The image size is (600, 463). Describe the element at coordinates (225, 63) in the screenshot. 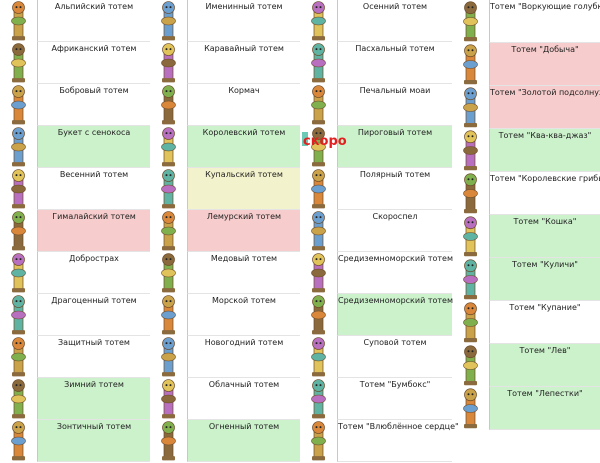

I see `totem-card: Каравайный тотем` at that location.